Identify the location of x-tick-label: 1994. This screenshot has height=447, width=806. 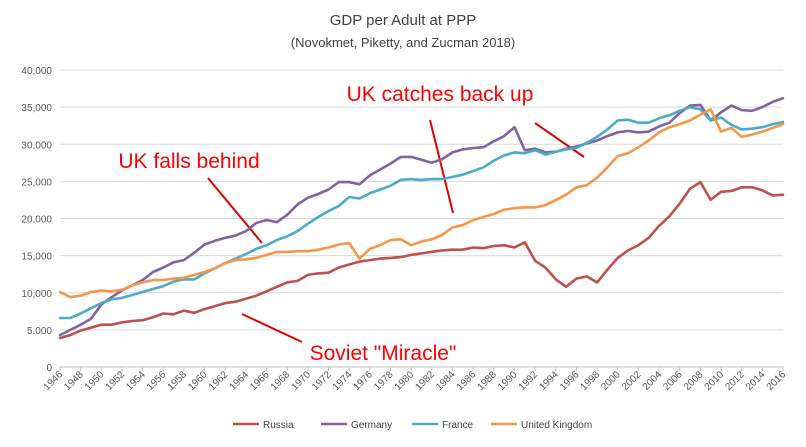
(549, 381).